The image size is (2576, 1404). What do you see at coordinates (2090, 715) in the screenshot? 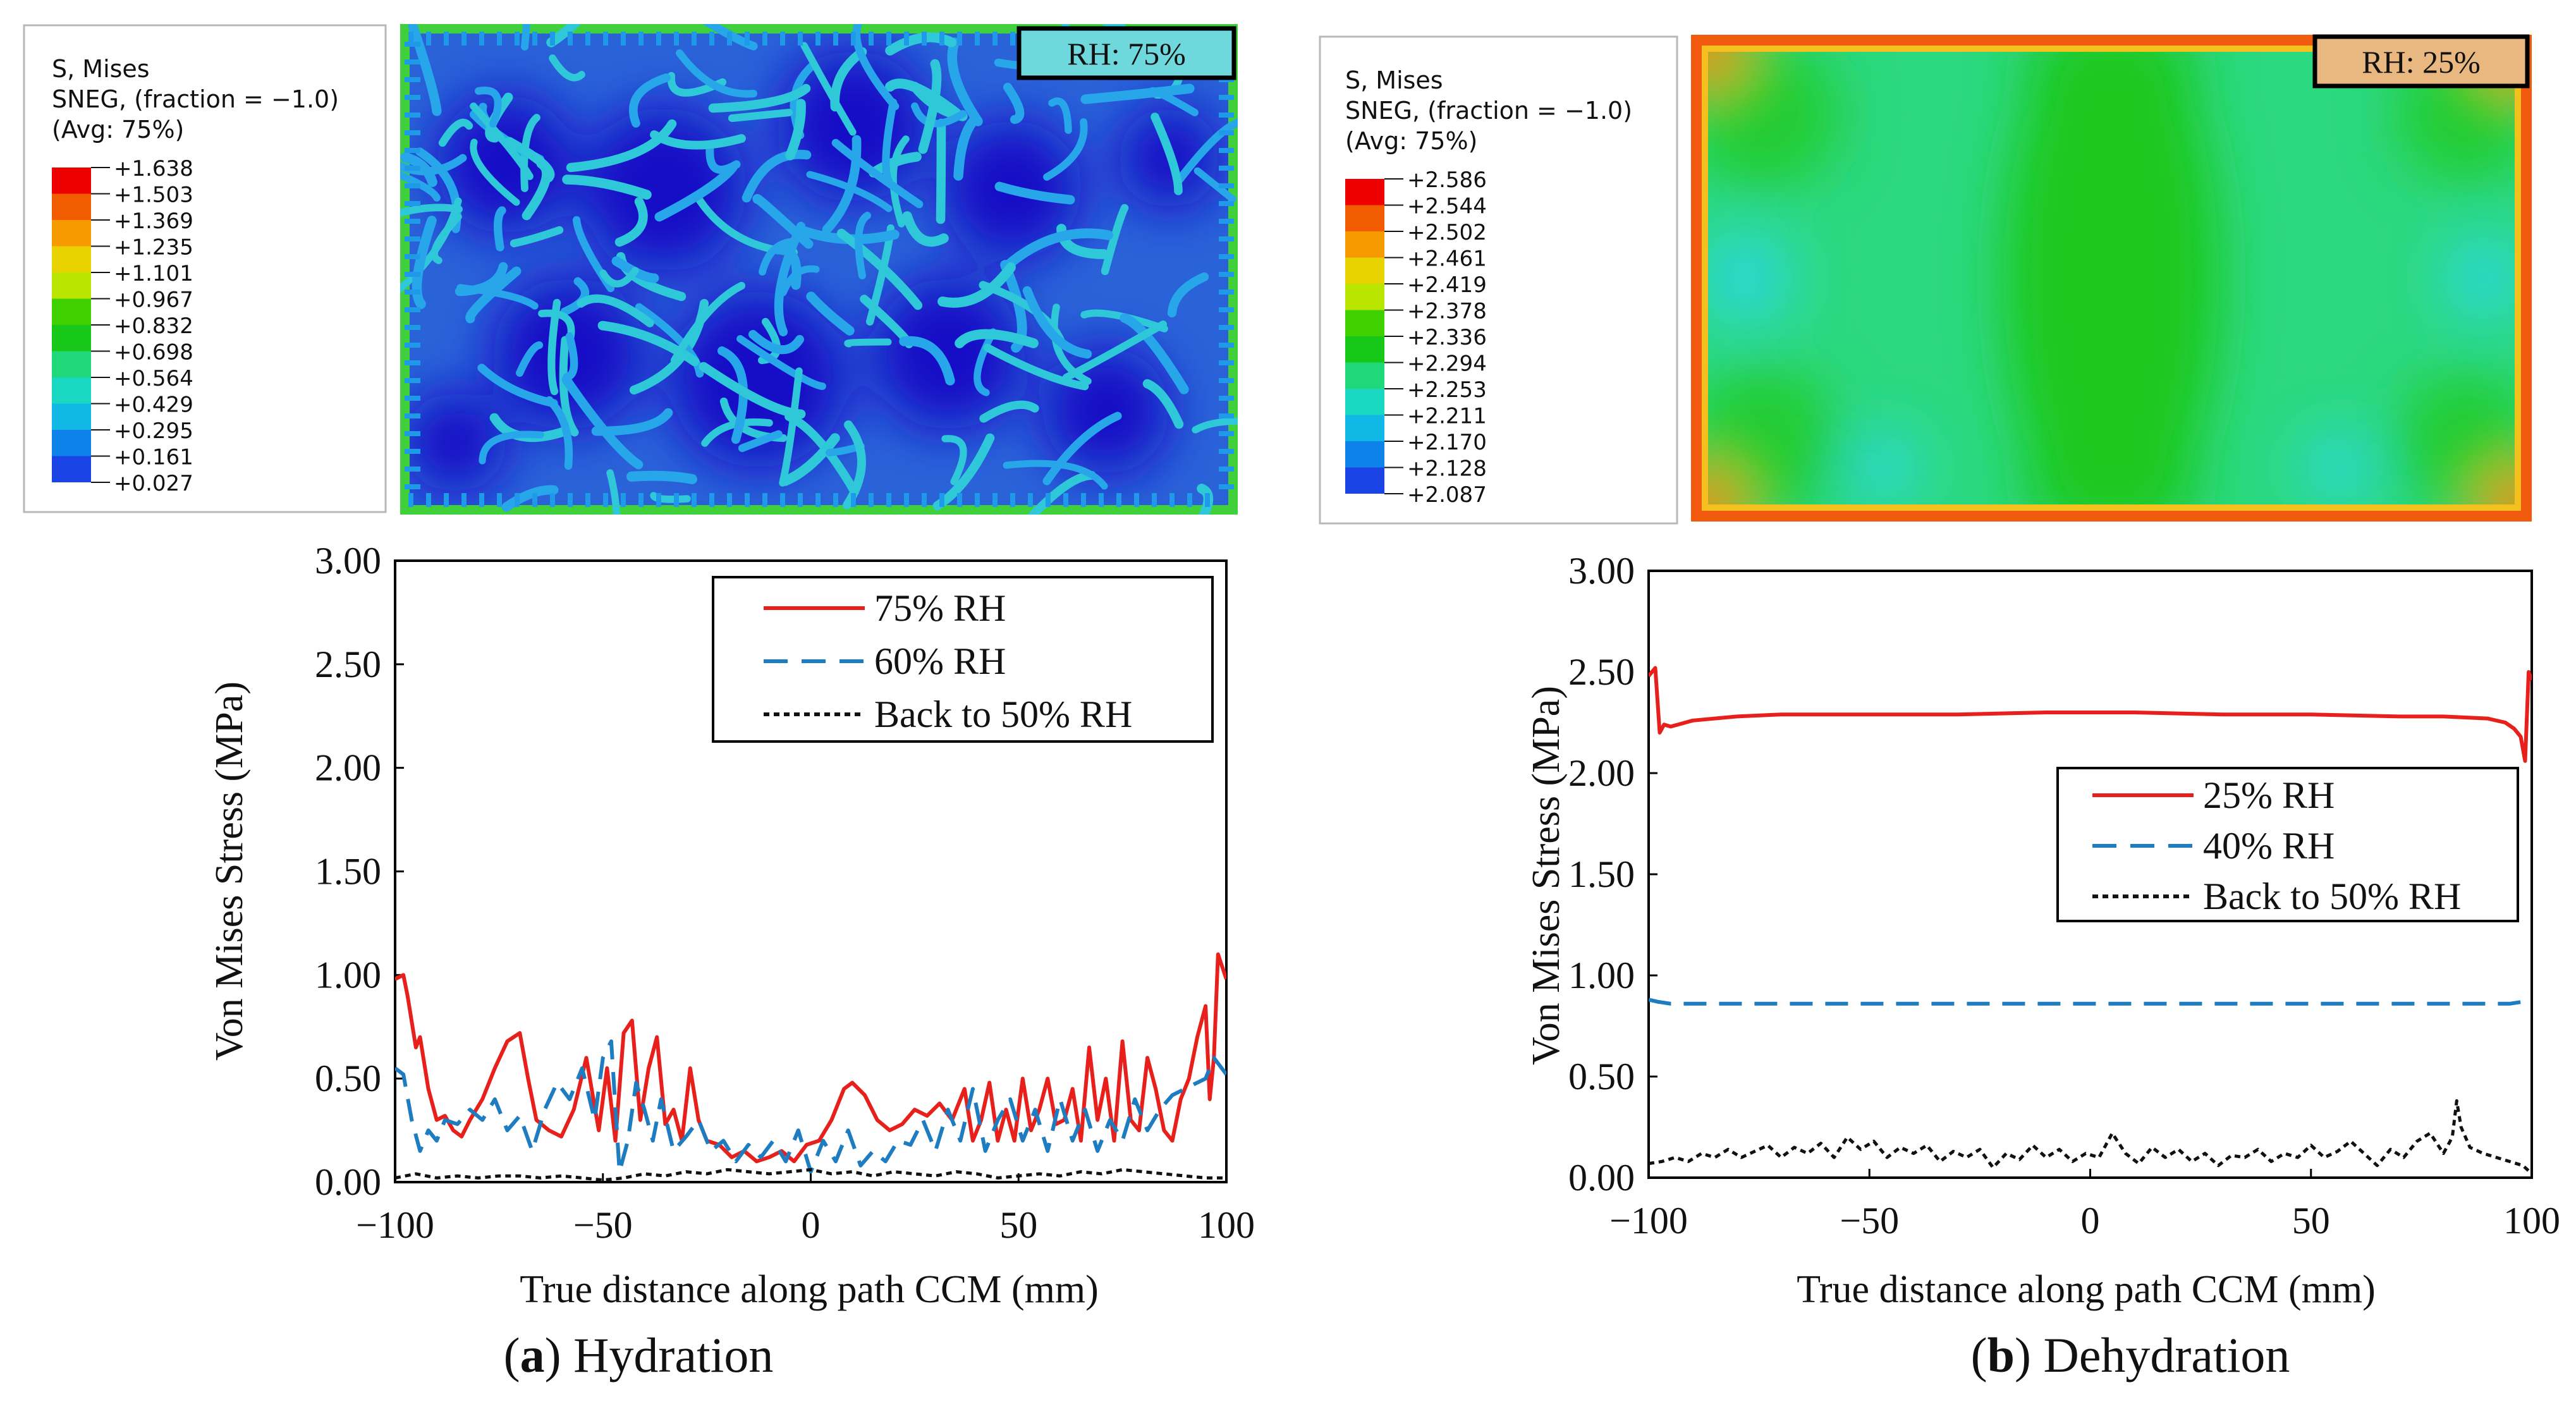
I see `series-line-25-rh` at bounding box center [2090, 715].